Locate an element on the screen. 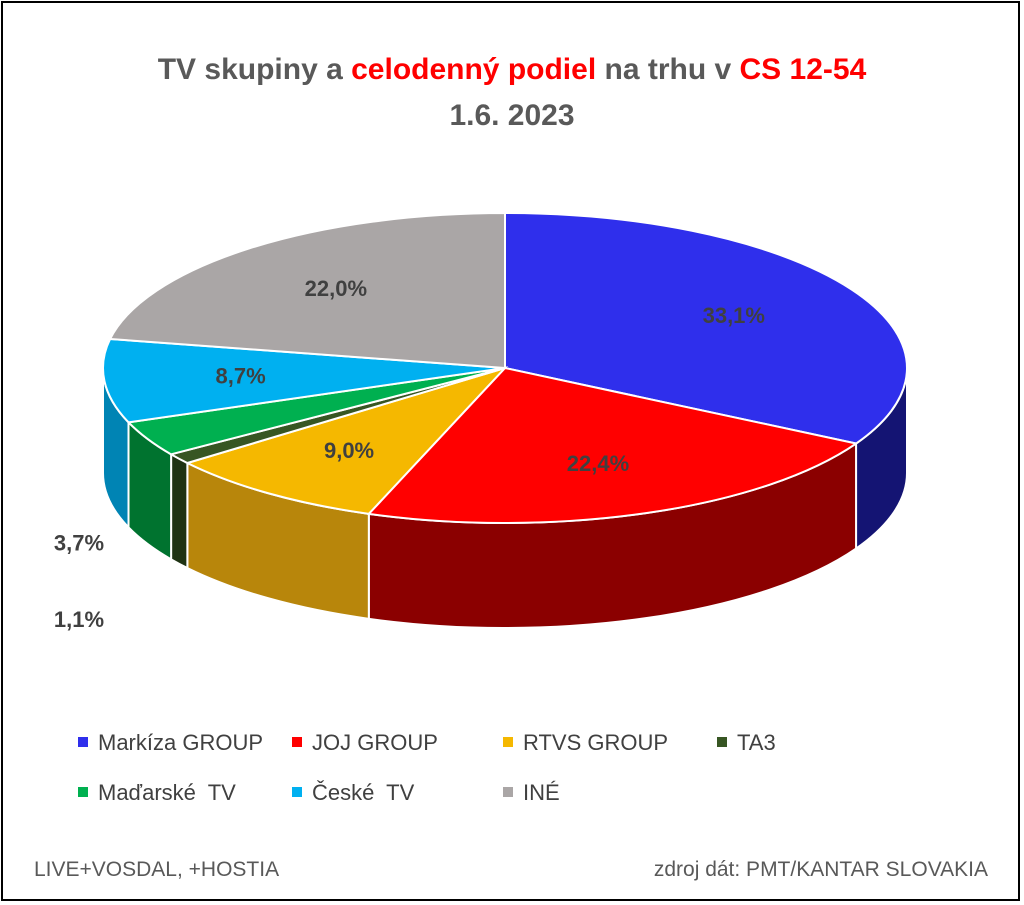 The width and height of the screenshot is (1024, 905). legend-item-markiza: Markíza GROUP is located at coordinates (170, 743).